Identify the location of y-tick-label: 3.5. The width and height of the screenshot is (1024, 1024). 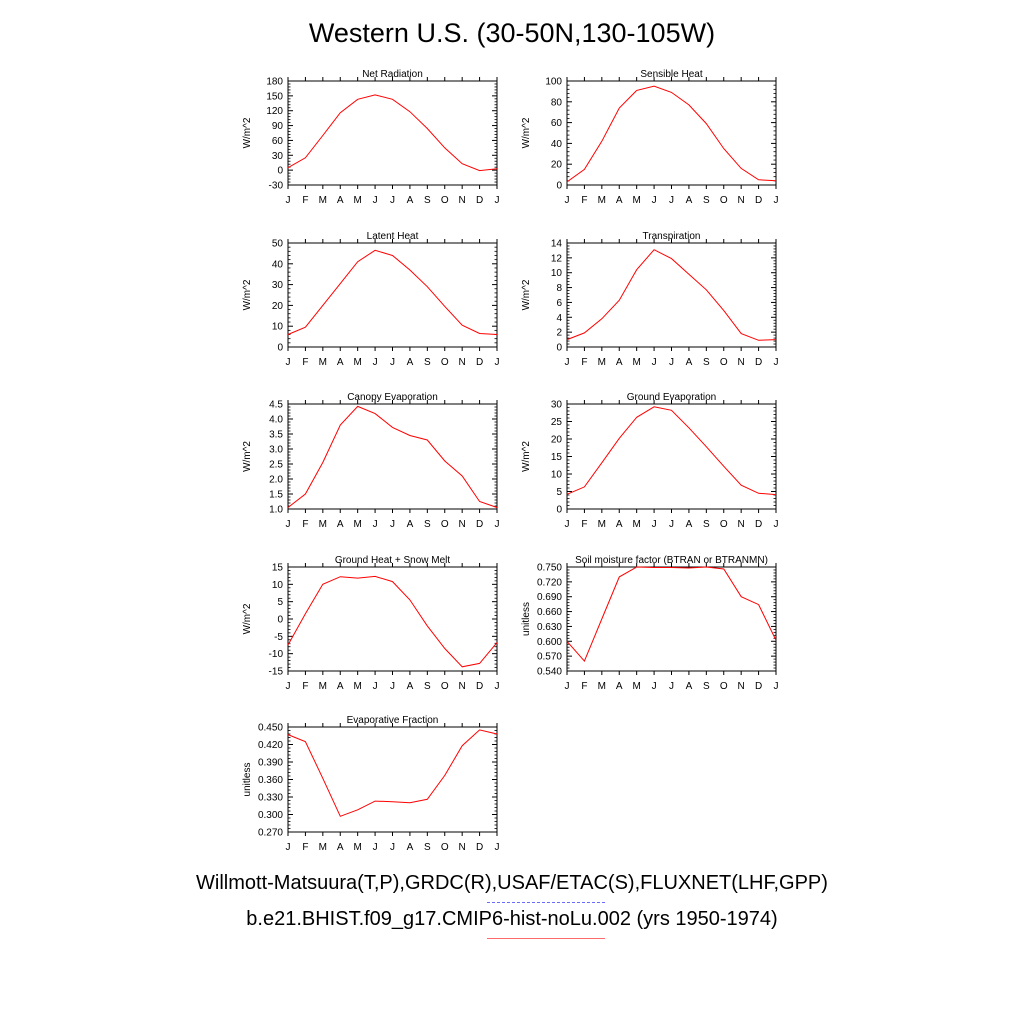
(276, 435).